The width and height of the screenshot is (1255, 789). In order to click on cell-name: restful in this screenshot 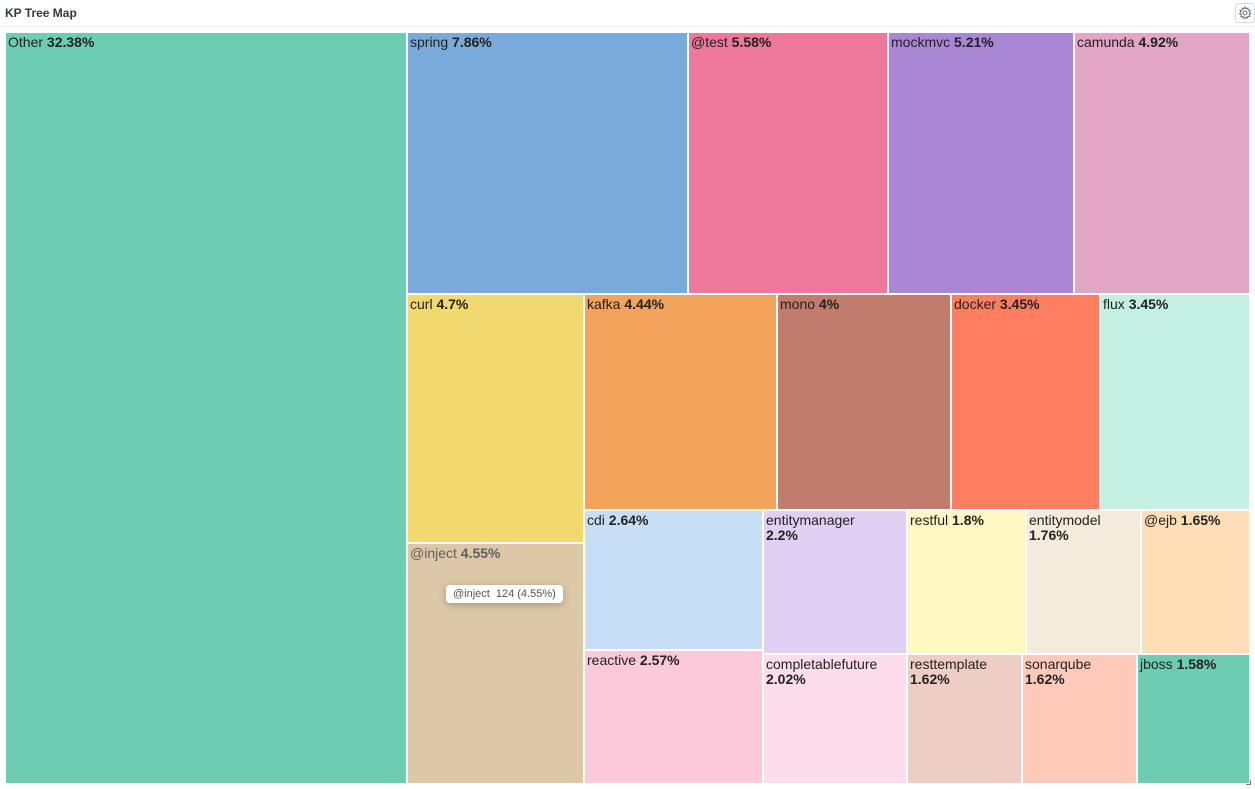, I will do `click(929, 520)`.